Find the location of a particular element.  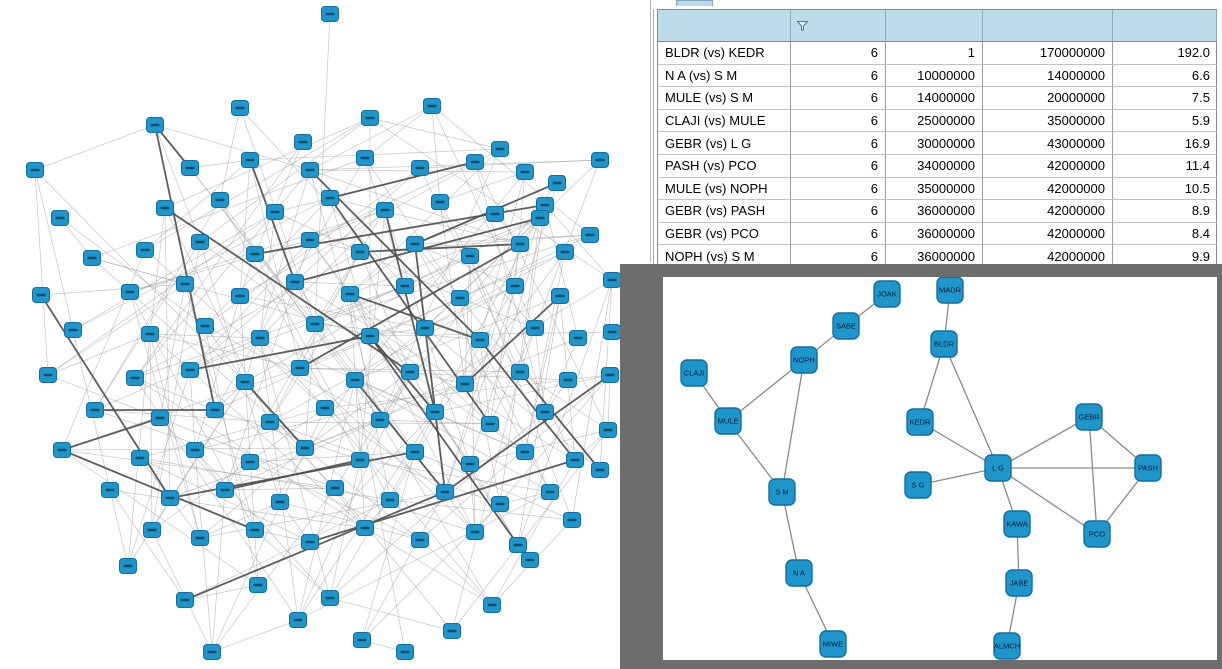

column-header-genetic--- is located at coordinates (1165, 26).